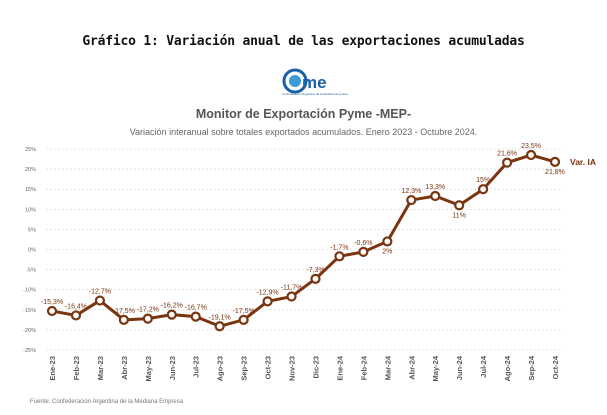  Describe the element at coordinates (172, 368) in the screenshot. I see `x-tick-label: Jun-23` at that location.